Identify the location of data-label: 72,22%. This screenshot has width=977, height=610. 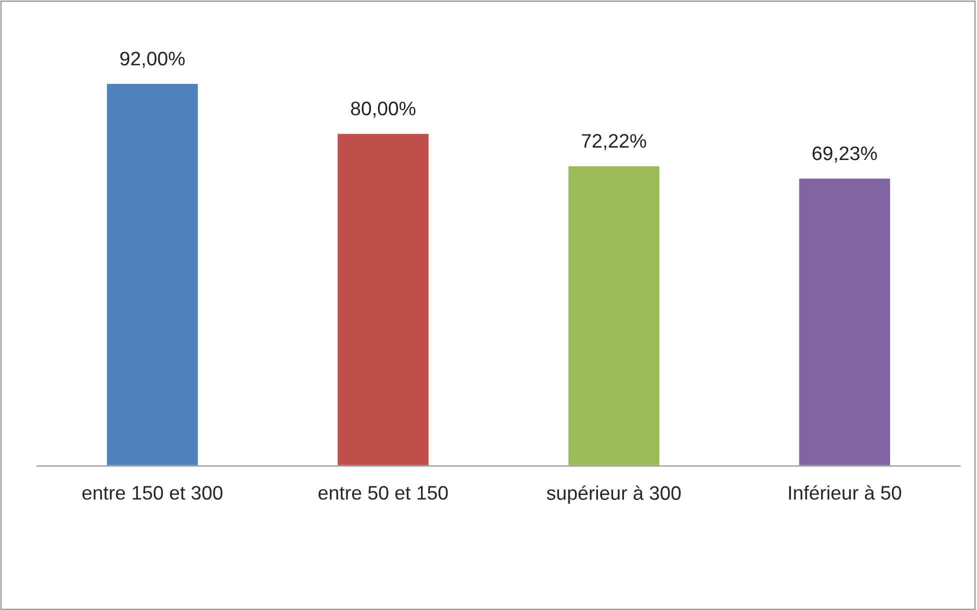
(614, 142).